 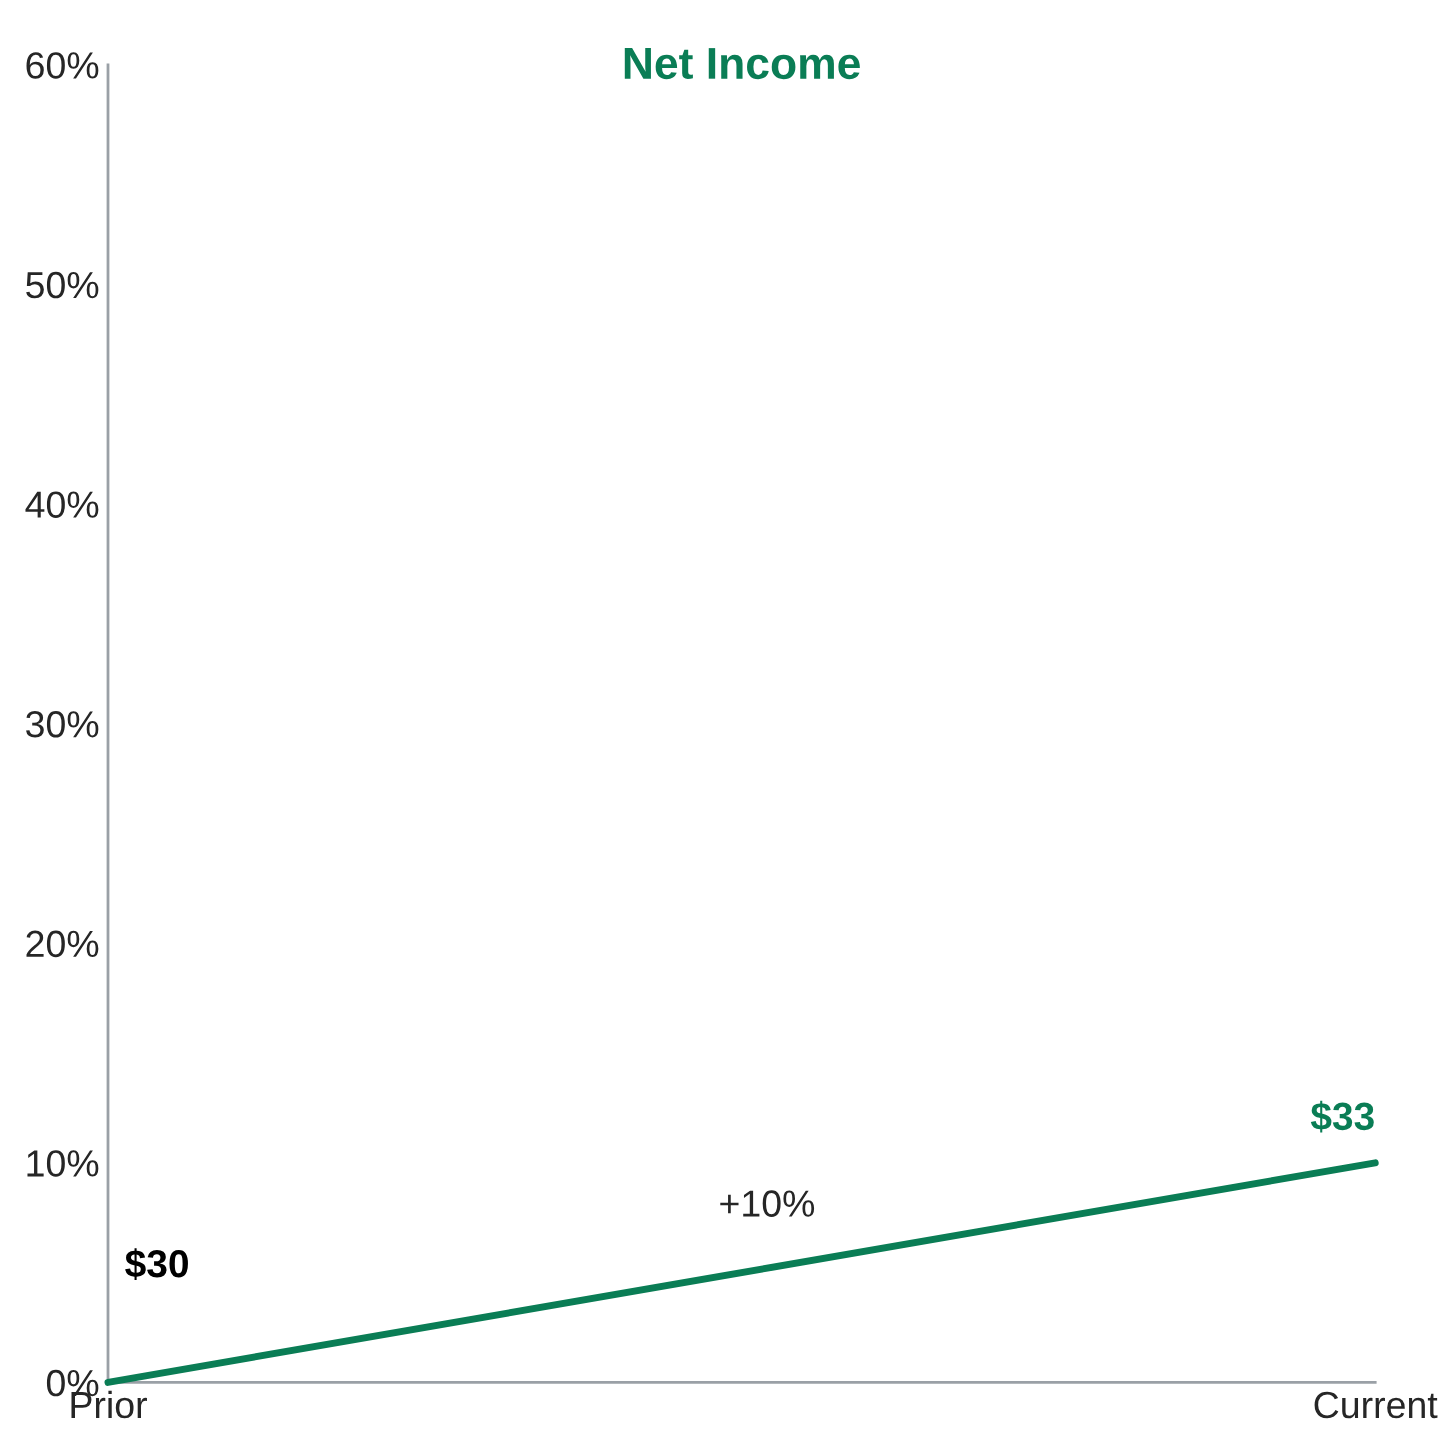 What do you see at coordinates (742, 64) in the screenshot?
I see `chart-title: Net Income` at bounding box center [742, 64].